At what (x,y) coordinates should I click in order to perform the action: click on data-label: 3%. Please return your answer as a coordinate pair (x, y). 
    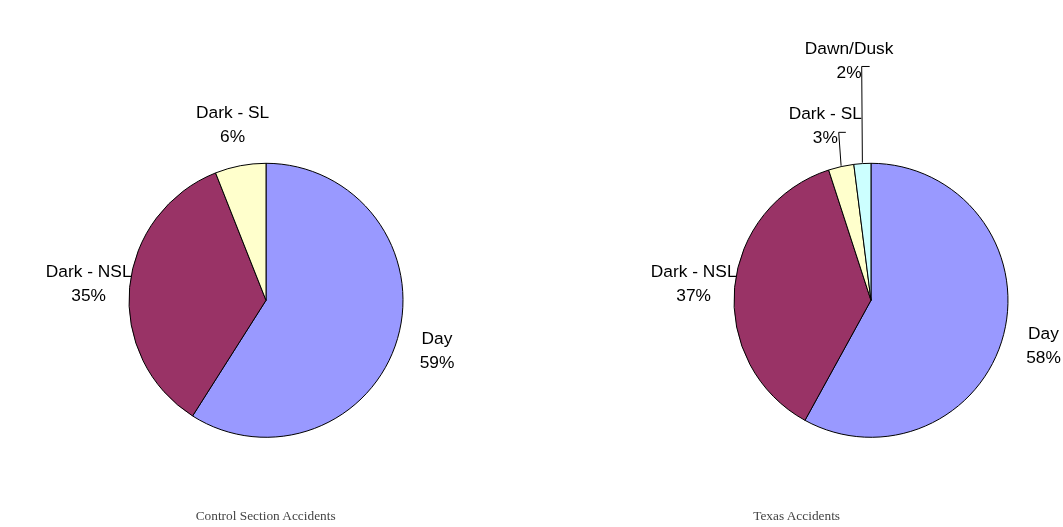
    Looking at the image, I should click on (825, 137).